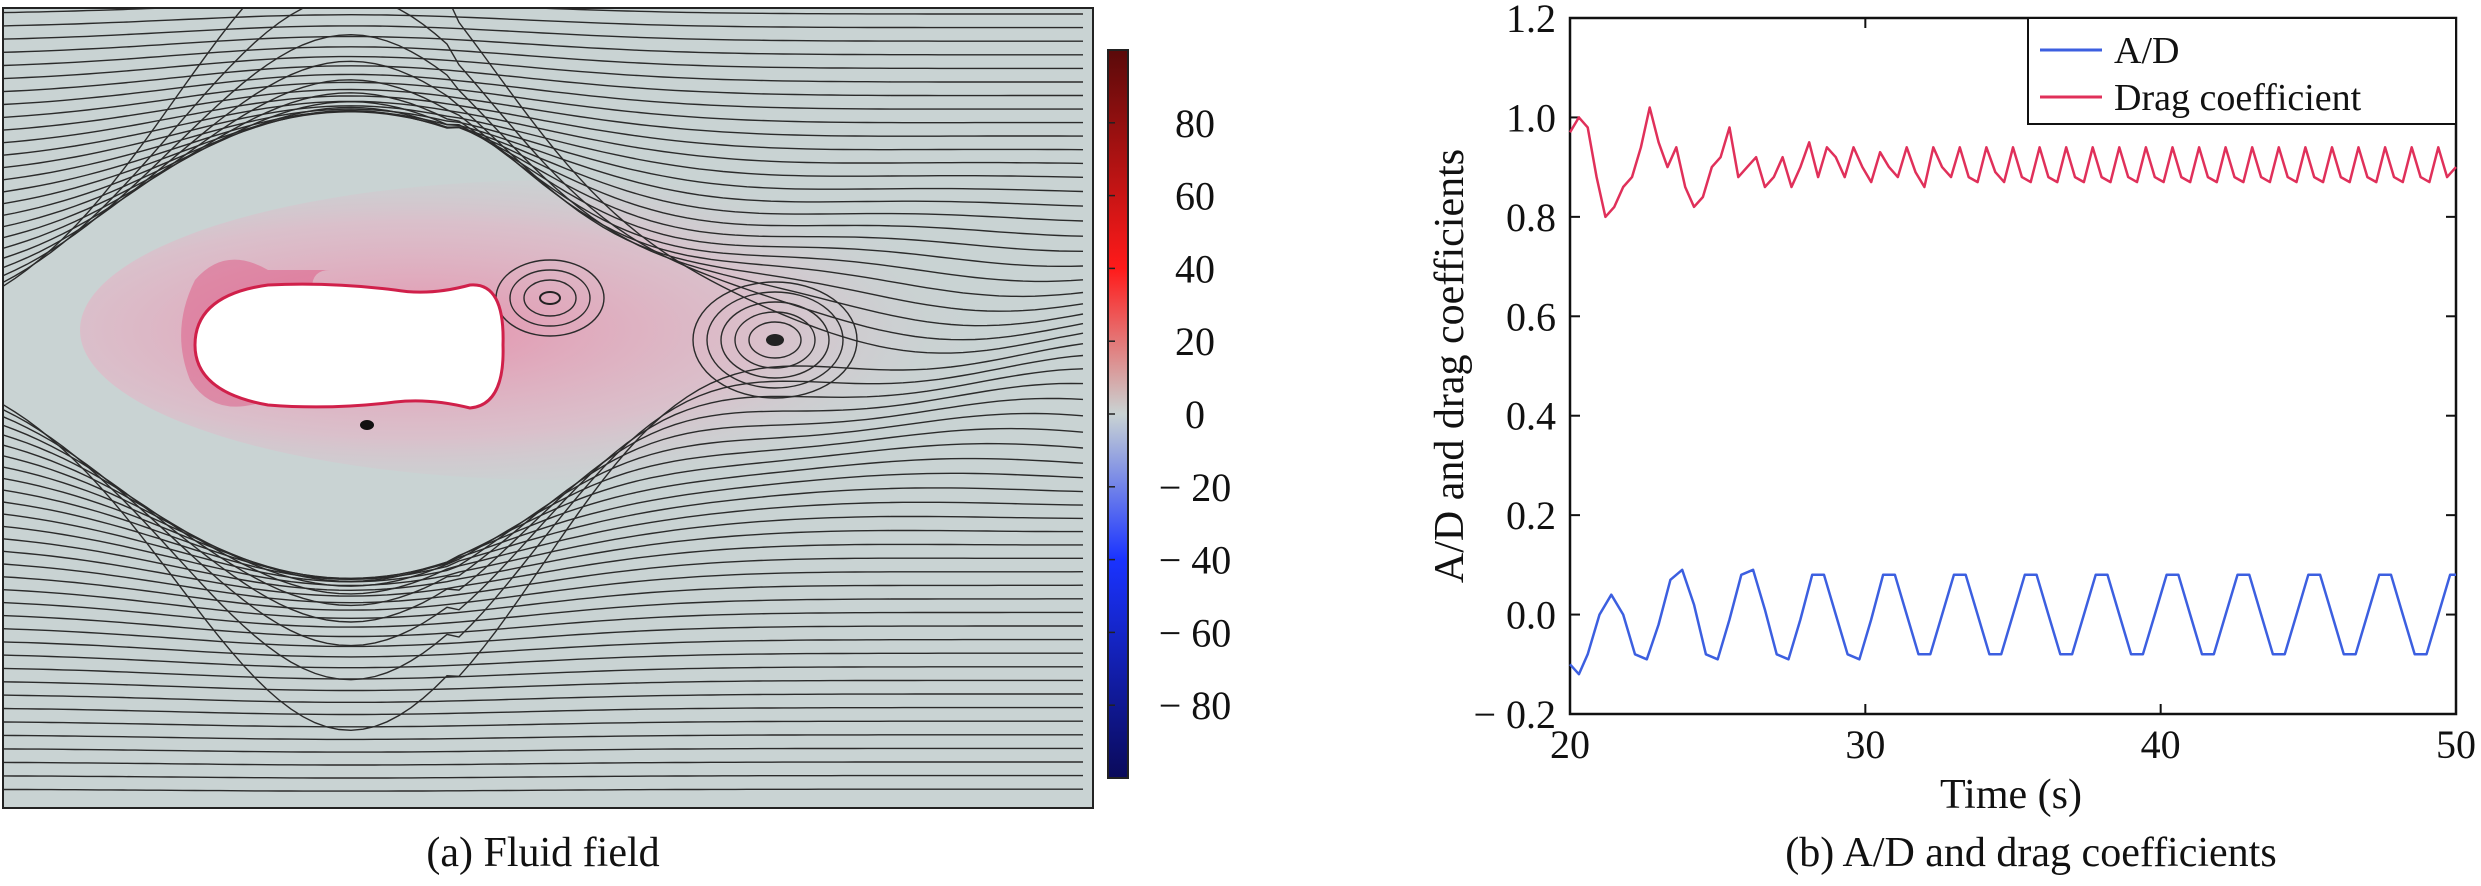  What do you see at coordinates (1570, 744) in the screenshot?
I see `x-tick-label: 20` at bounding box center [1570, 744].